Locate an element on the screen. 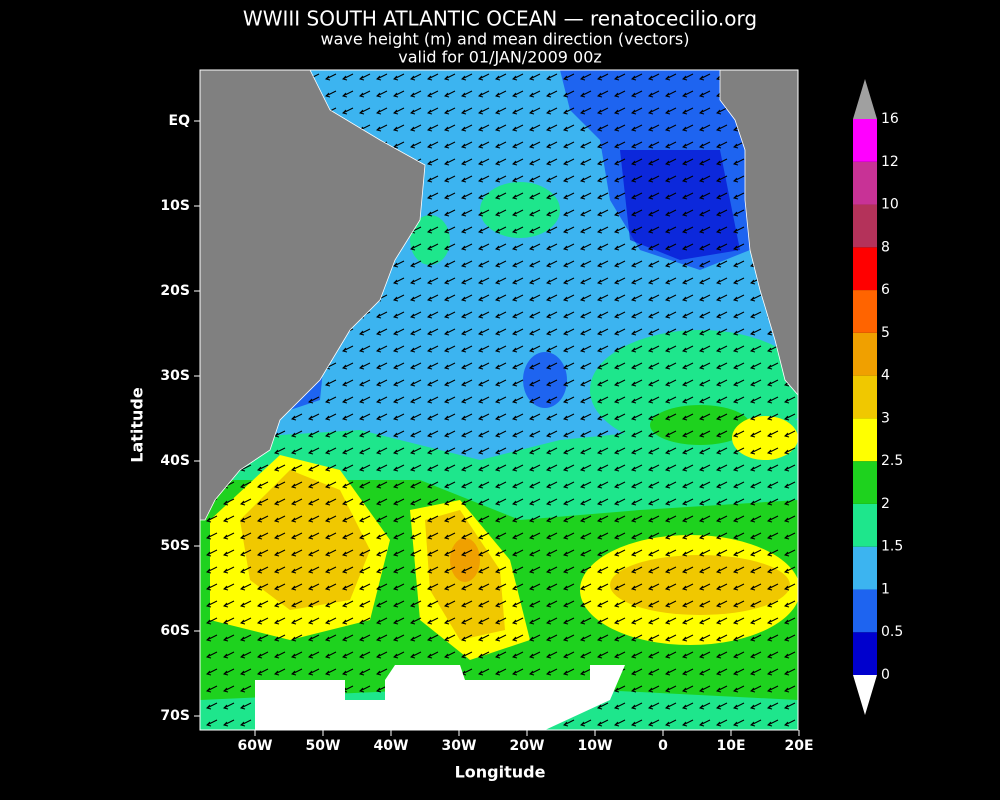 This screenshot has width=1000, height=800. colorbar-over is located at coordinates (865, 99).